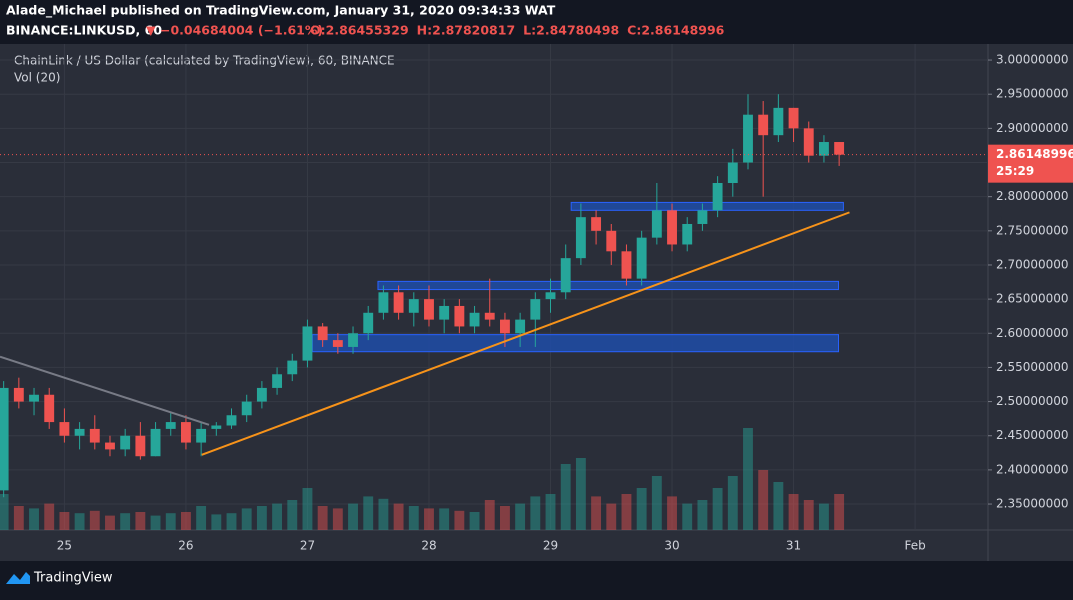  I want to click on y-tick-label: 2.35000000, so click(1032, 504).